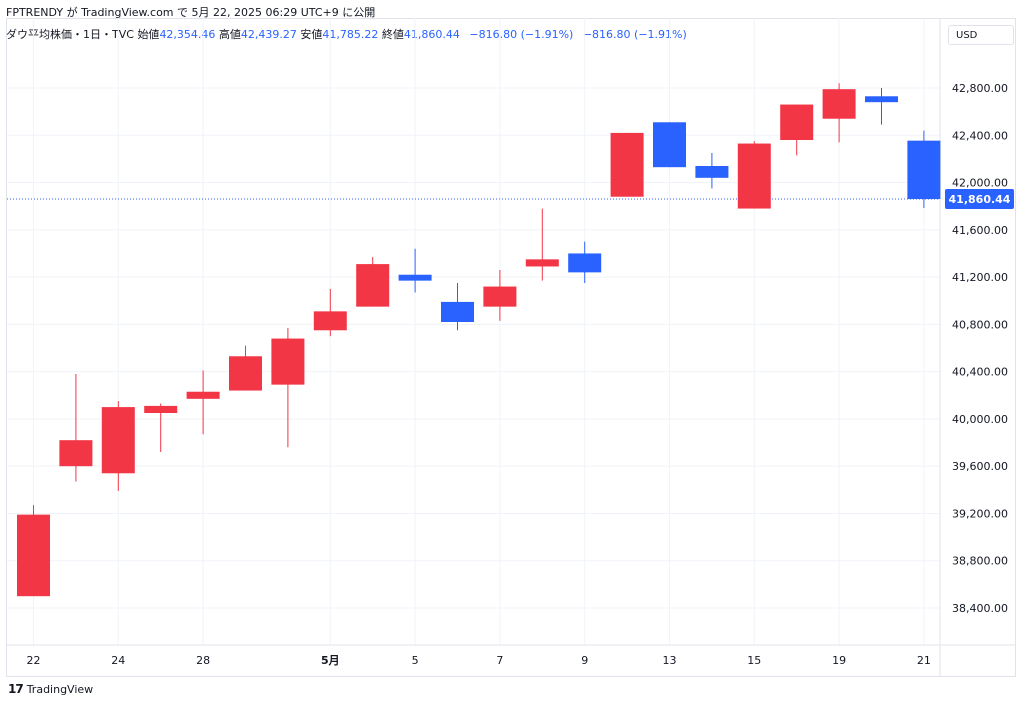  What do you see at coordinates (980, 277) in the screenshot?
I see `y-tick-label: 41,200.00` at bounding box center [980, 277].